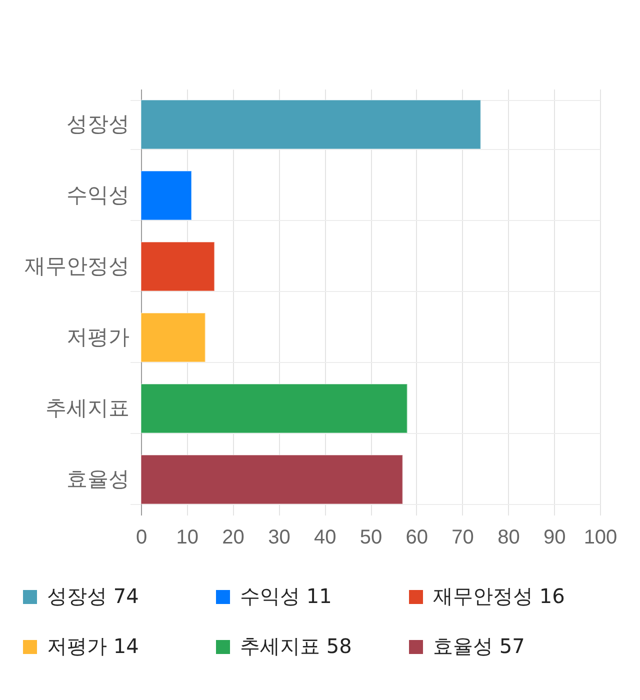 This screenshot has width=640, height=700. I want to click on x-tick-label: 0, so click(142, 537).